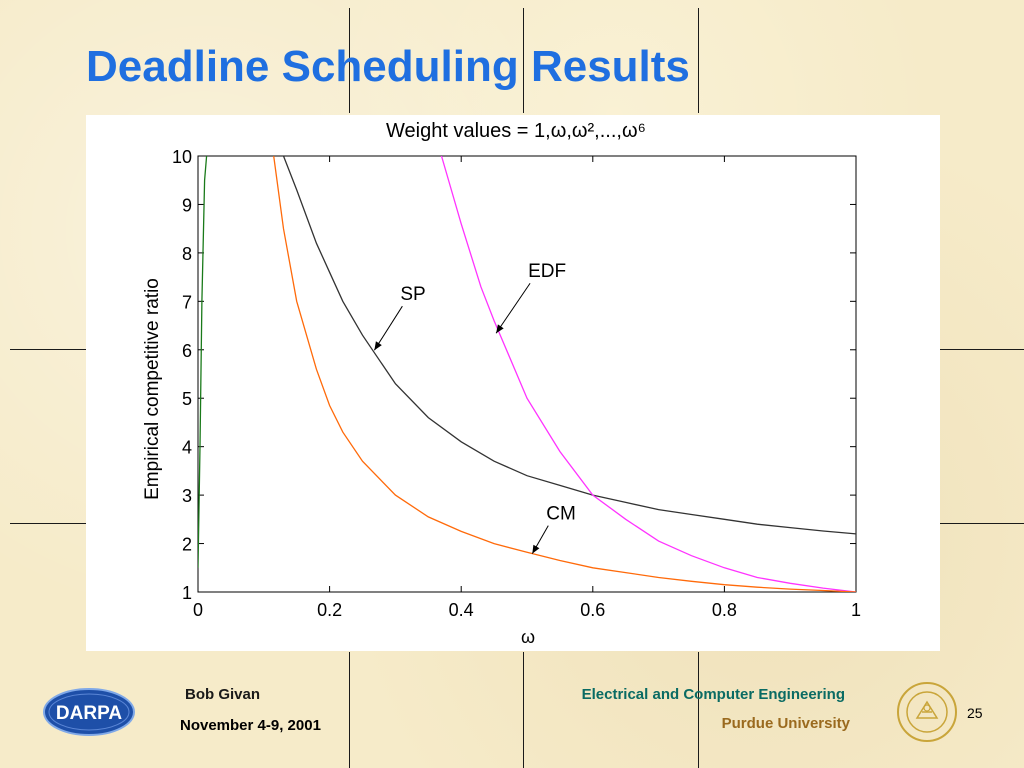 This screenshot has height=768, width=1024. What do you see at coordinates (592, 610) in the screenshot?
I see `x-tick-label: 0.6` at bounding box center [592, 610].